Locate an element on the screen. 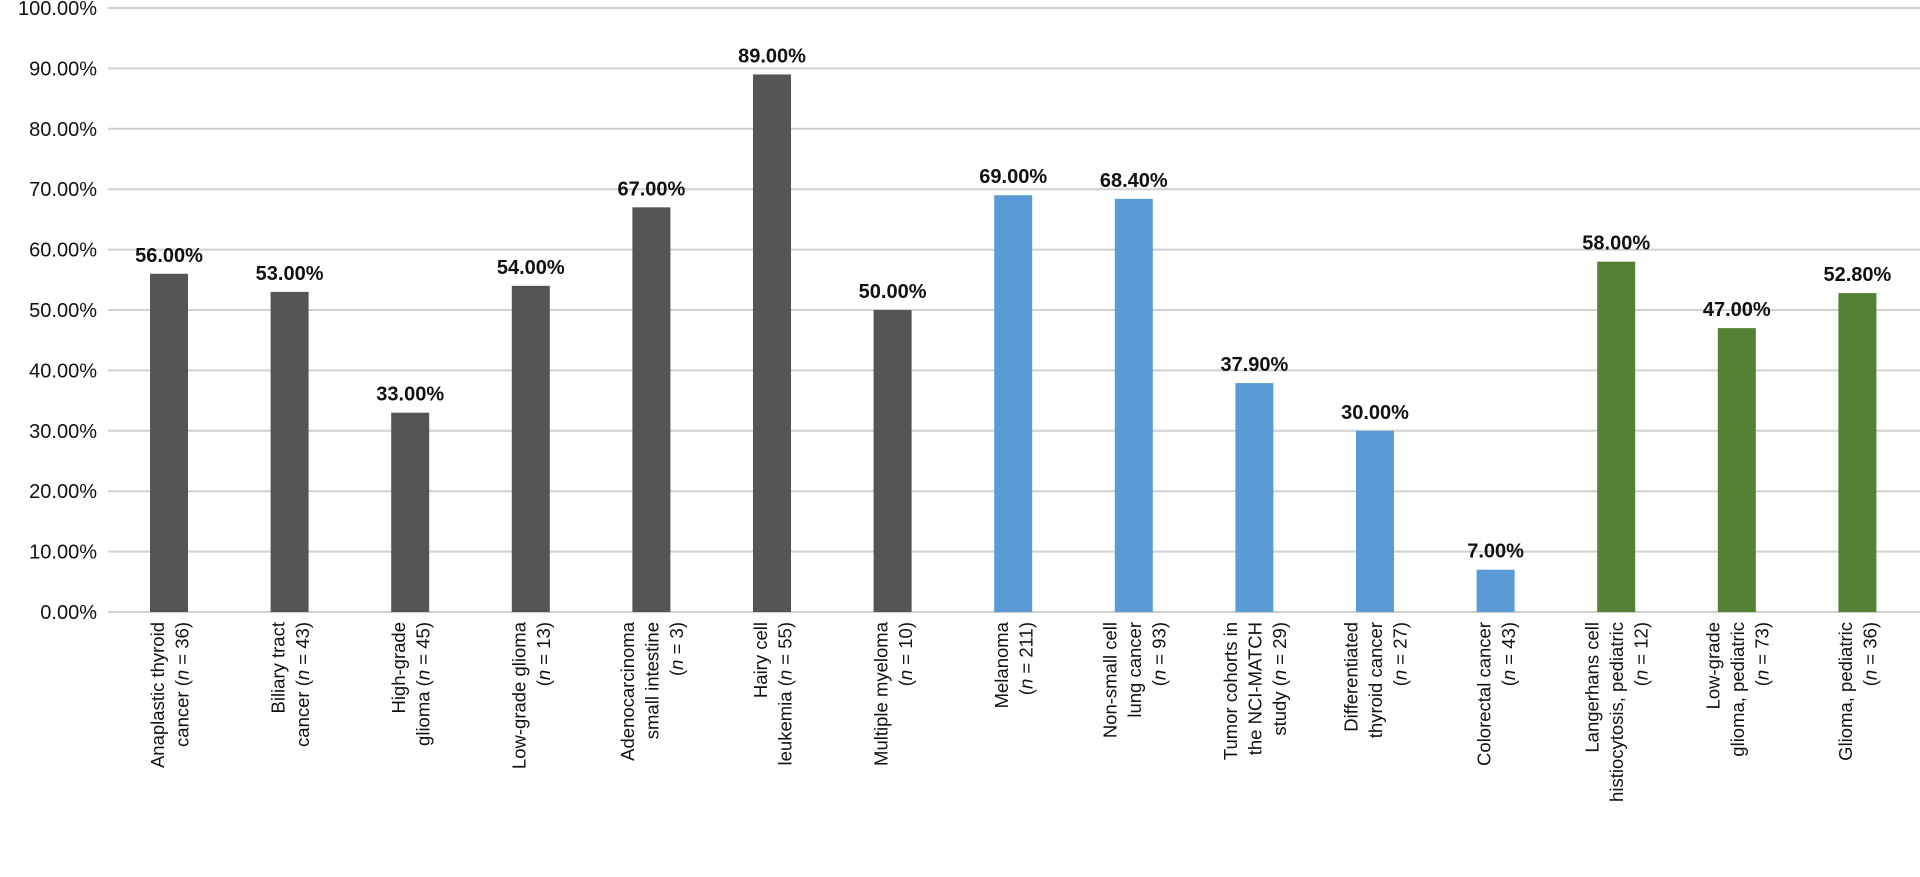 The height and width of the screenshot is (877, 1920). category-label-line: Differentiated is located at coordinates (1351, 677).